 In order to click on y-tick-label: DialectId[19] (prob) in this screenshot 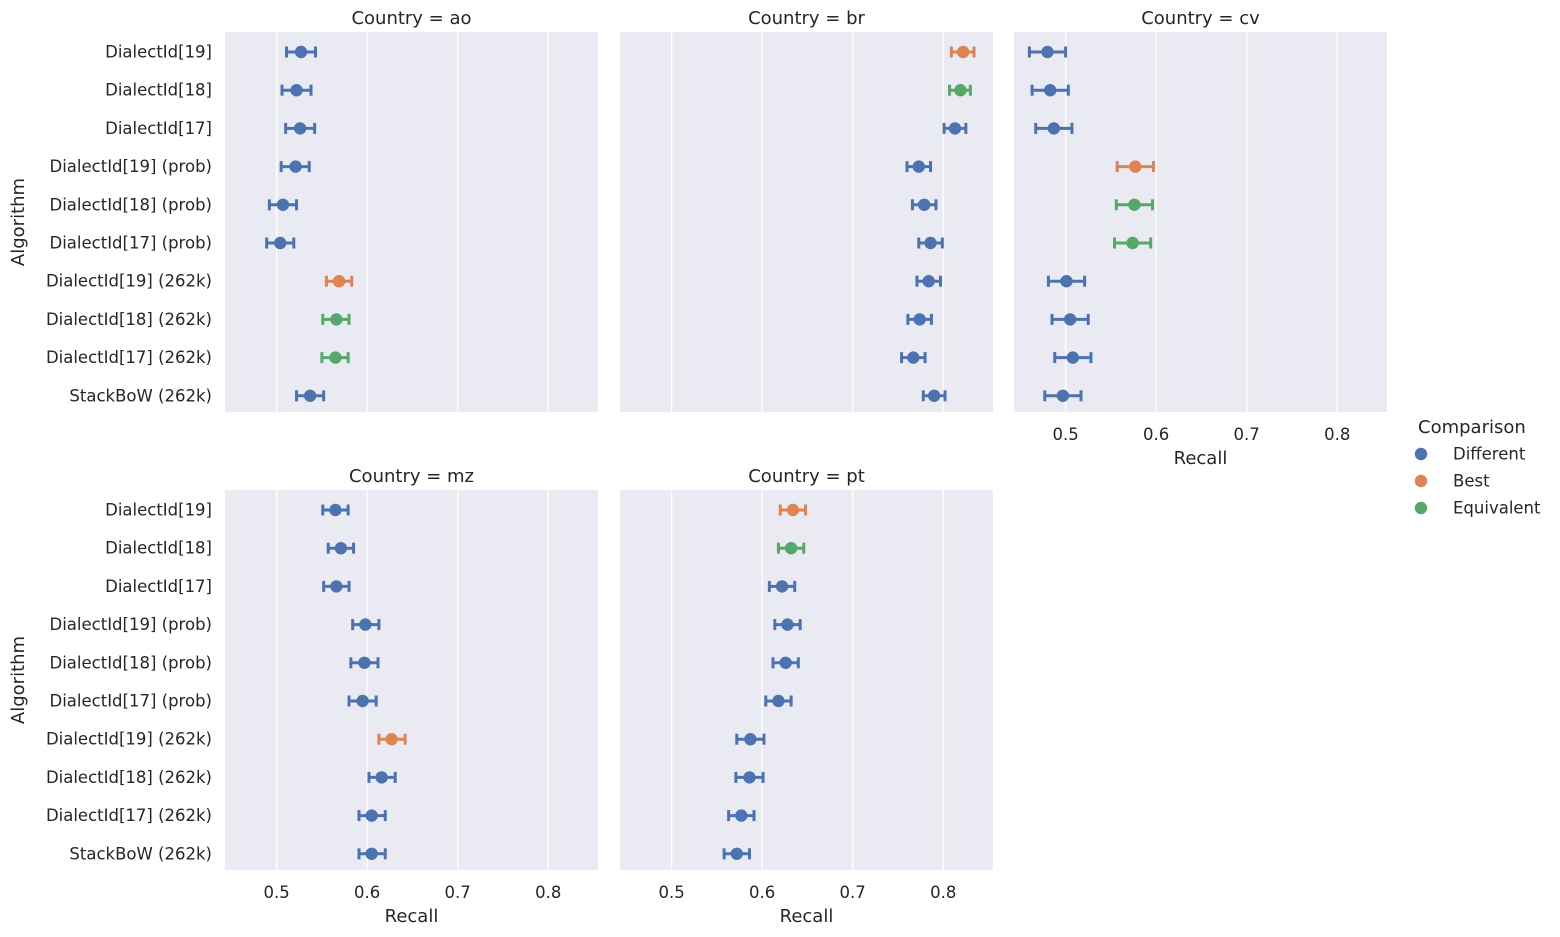, I will do `click(131, 166)`.